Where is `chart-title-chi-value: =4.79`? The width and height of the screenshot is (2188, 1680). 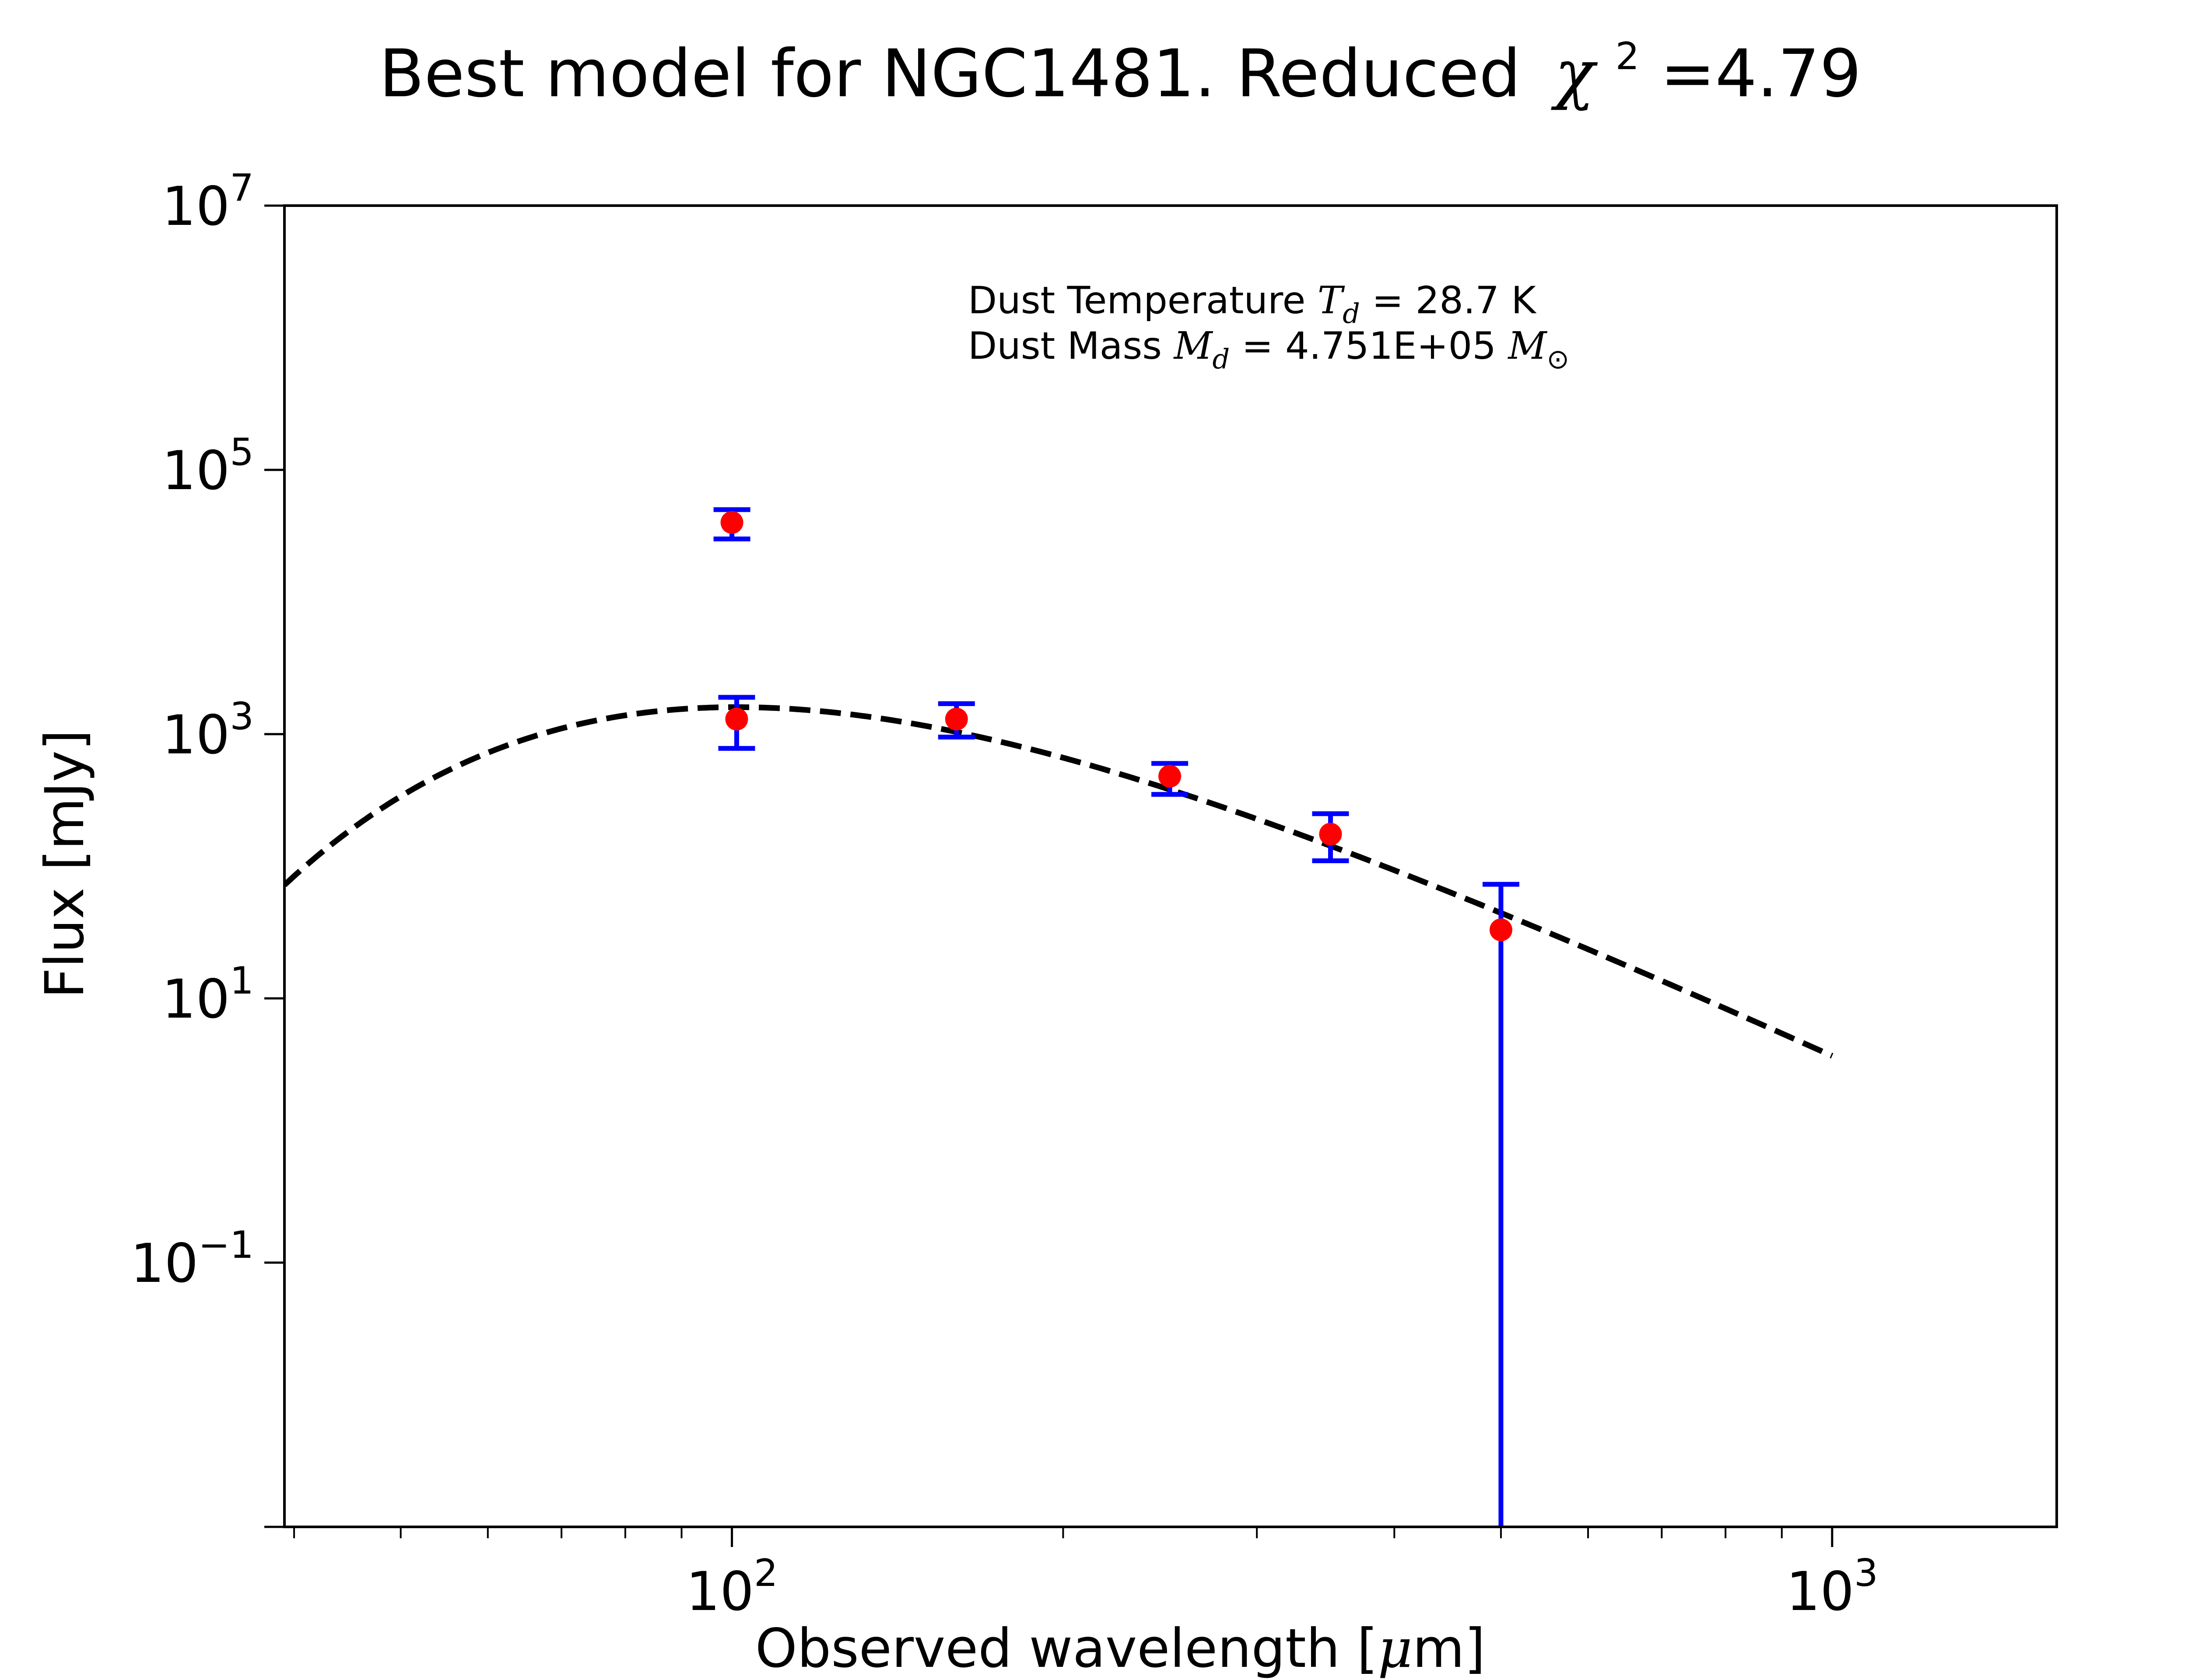 chart-title-chi-value: =4.79 is located at coordinates (1761, 74).